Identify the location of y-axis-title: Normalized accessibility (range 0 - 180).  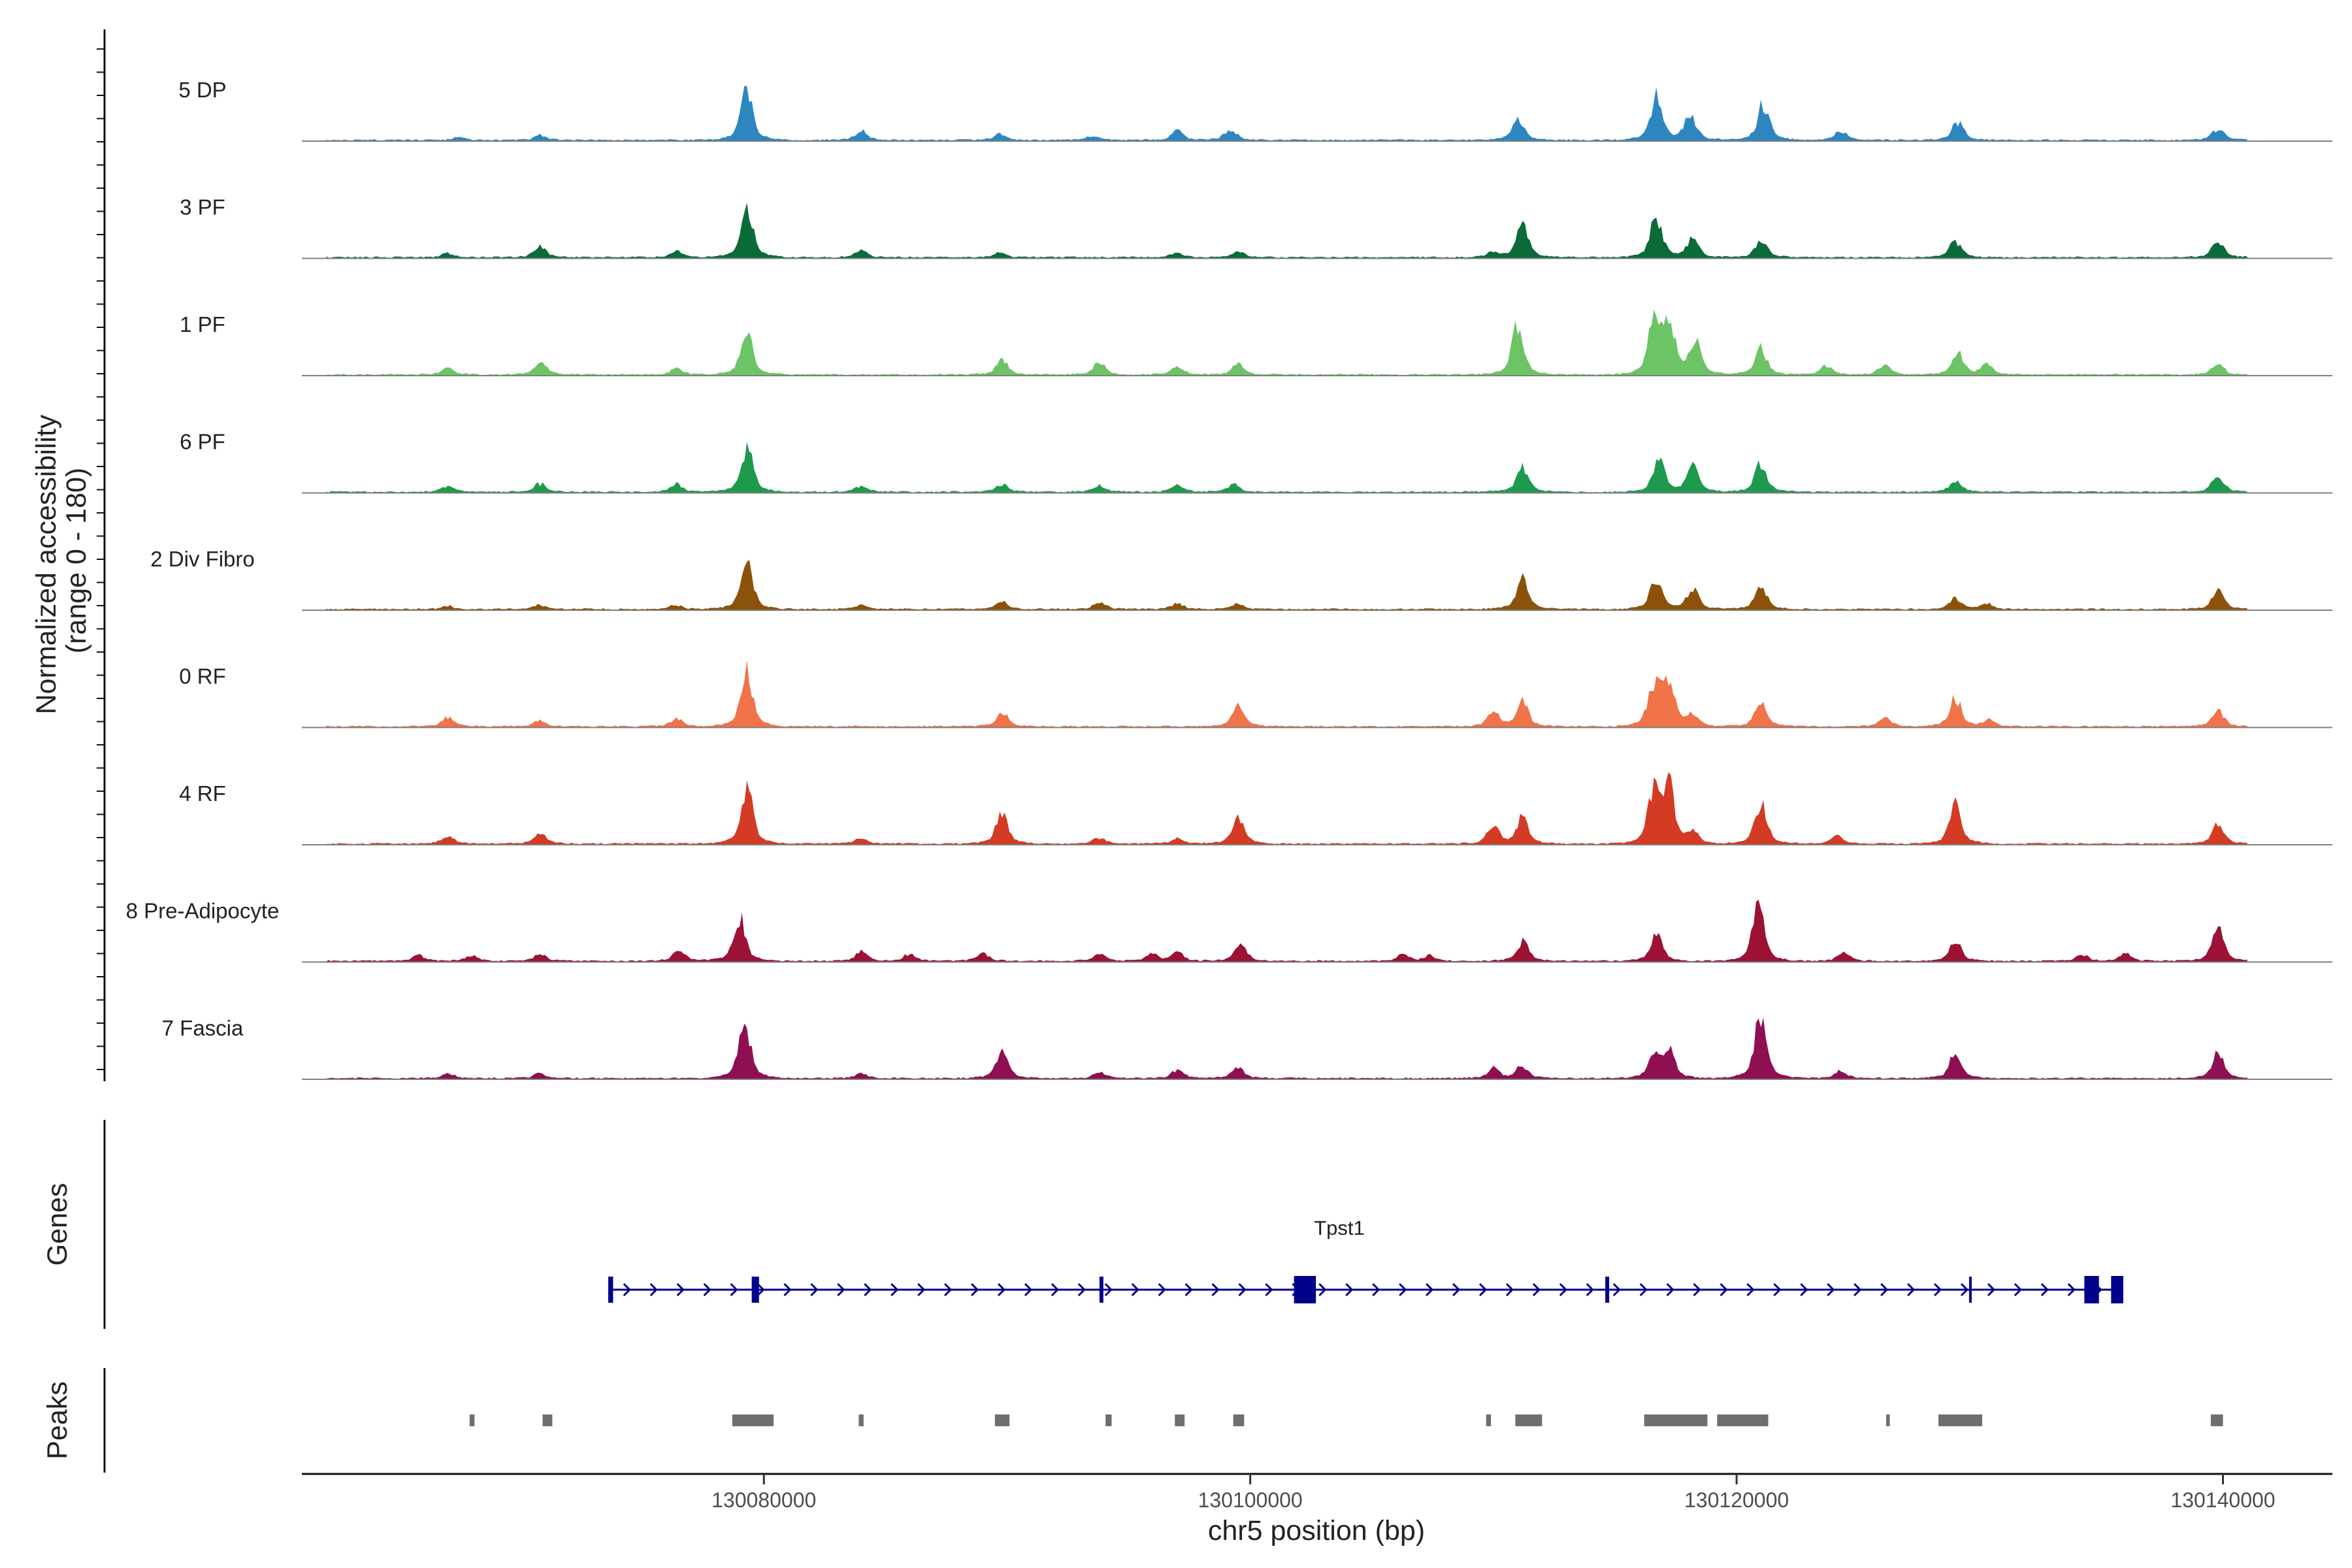
(61, 561).